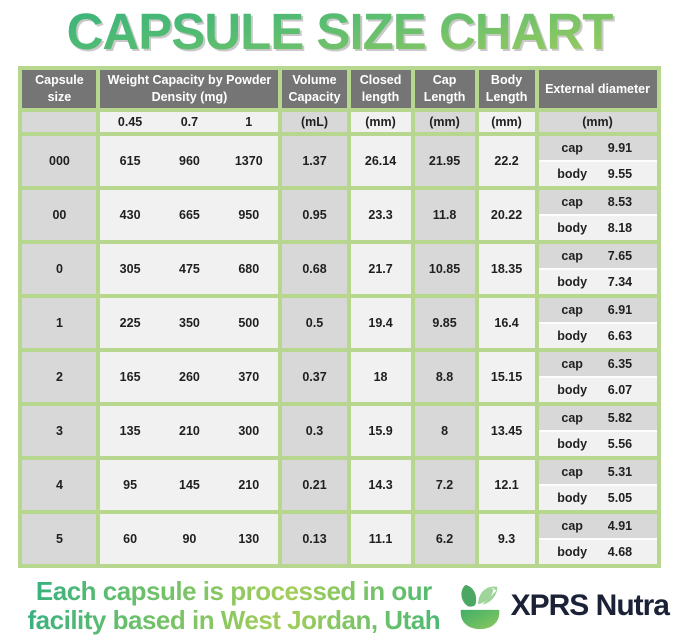 The width and height of the screenshot is (679, 640). What do you see at coordinates (380, 215) in the screenshot?
I see `closed-length-cell: 23.3` at bounding box center [380, 215].